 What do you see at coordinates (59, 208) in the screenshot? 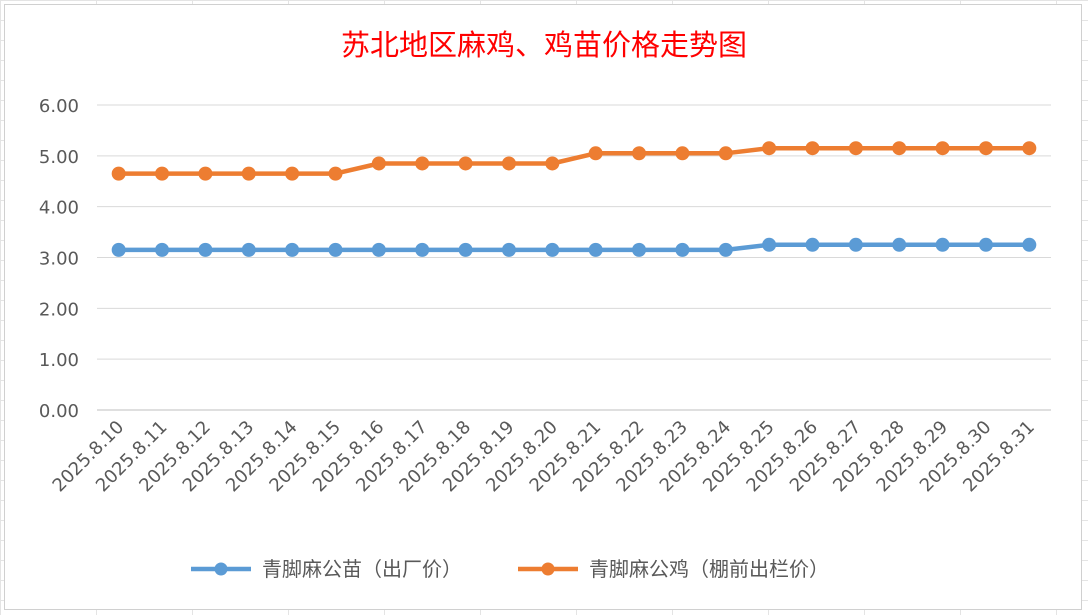
I see `y-tick-label: 4.00` at bounding box center [59, 208].